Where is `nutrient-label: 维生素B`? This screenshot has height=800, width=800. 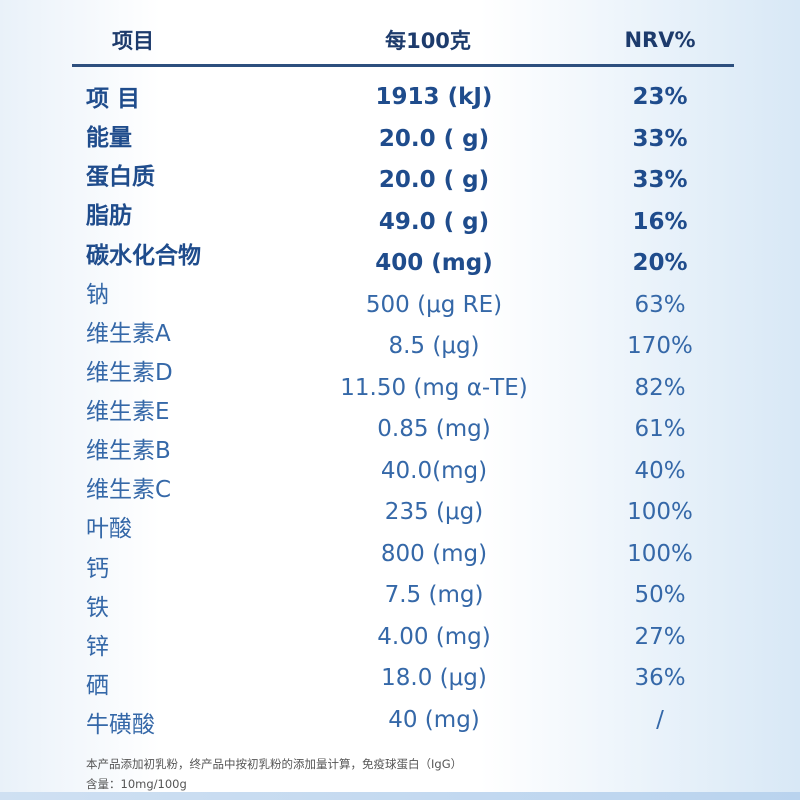 nutrient-label: 维生素B is located at coordinates (128, 451).